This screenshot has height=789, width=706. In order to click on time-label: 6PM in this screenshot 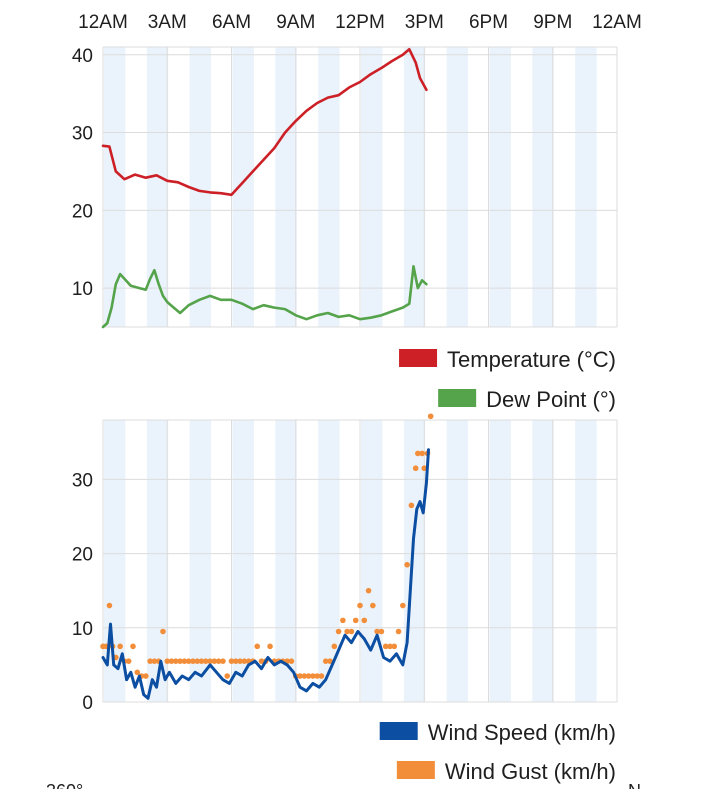, I will do `click(488, 22)`.